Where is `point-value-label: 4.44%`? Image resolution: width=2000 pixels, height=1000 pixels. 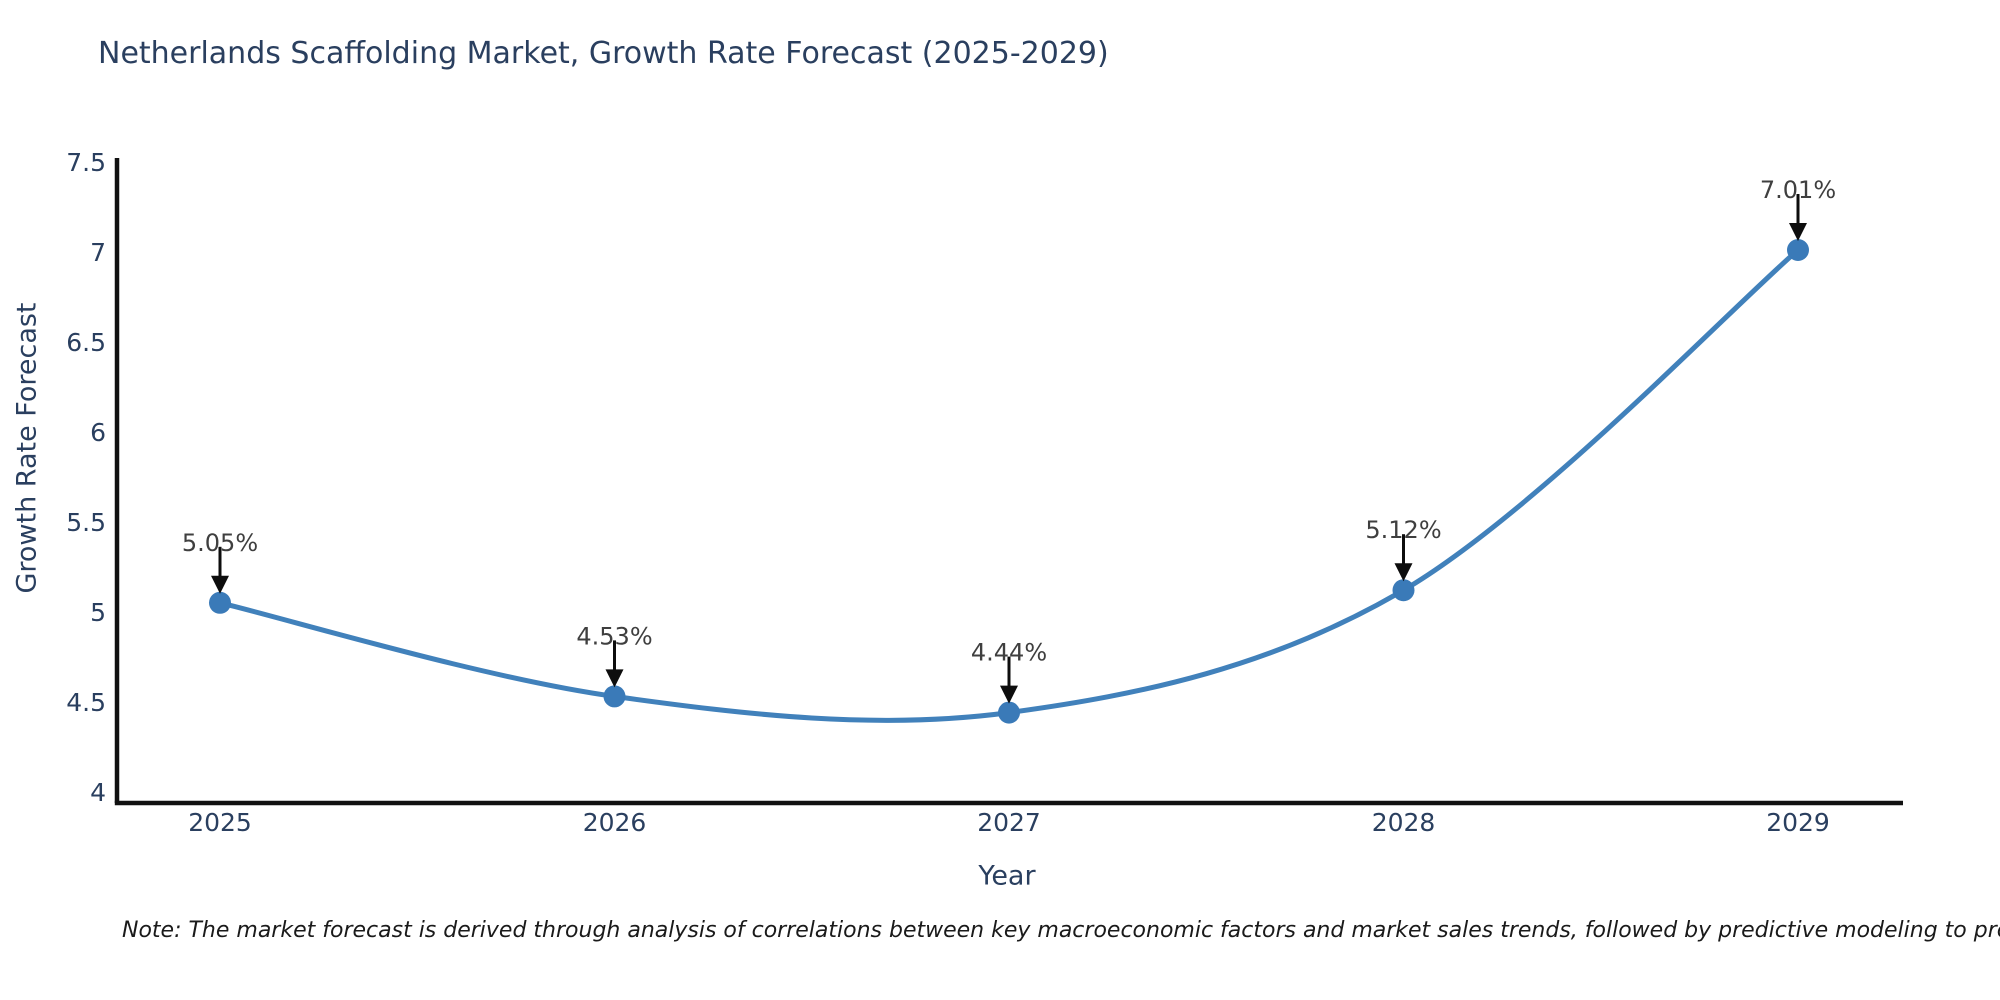 point-value-label: 4.44% is located at coordinates (1009, 653).